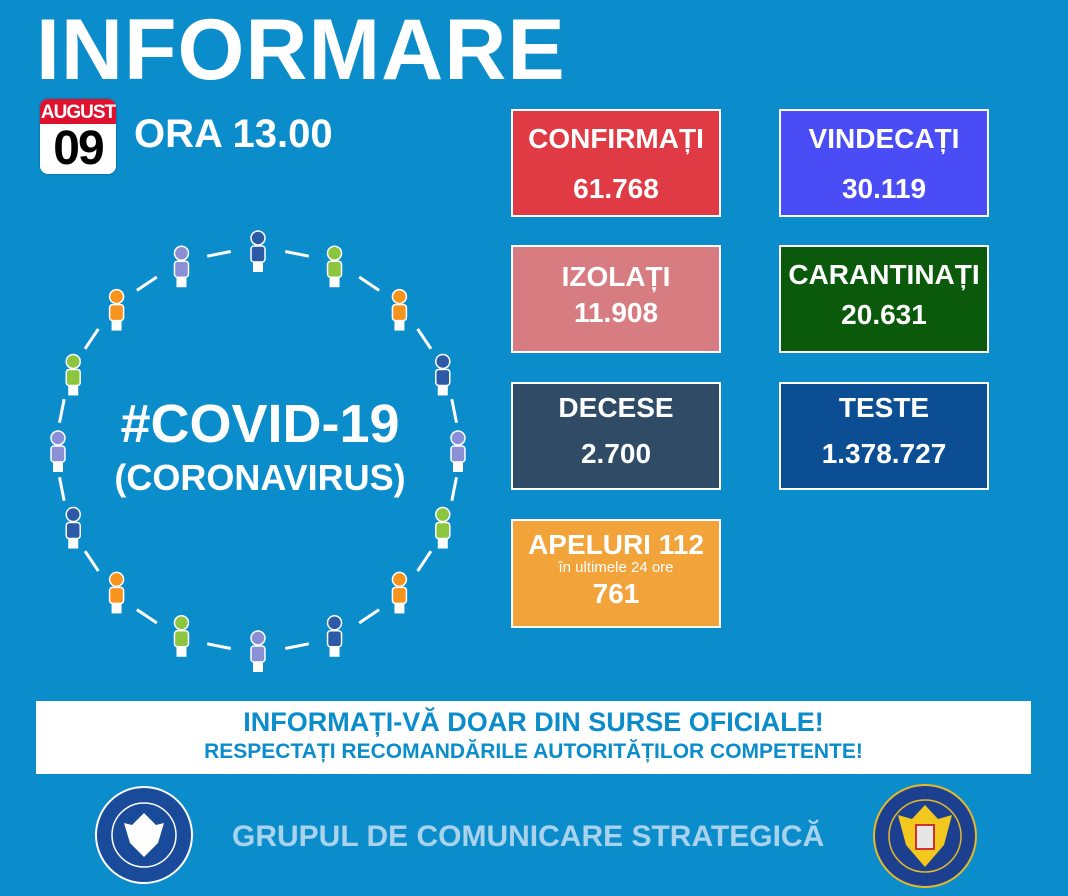 This screenshot has width=1068, height=896. I want to click on stat-sublabel: în ultimele 24 ore, so click(616, 567).